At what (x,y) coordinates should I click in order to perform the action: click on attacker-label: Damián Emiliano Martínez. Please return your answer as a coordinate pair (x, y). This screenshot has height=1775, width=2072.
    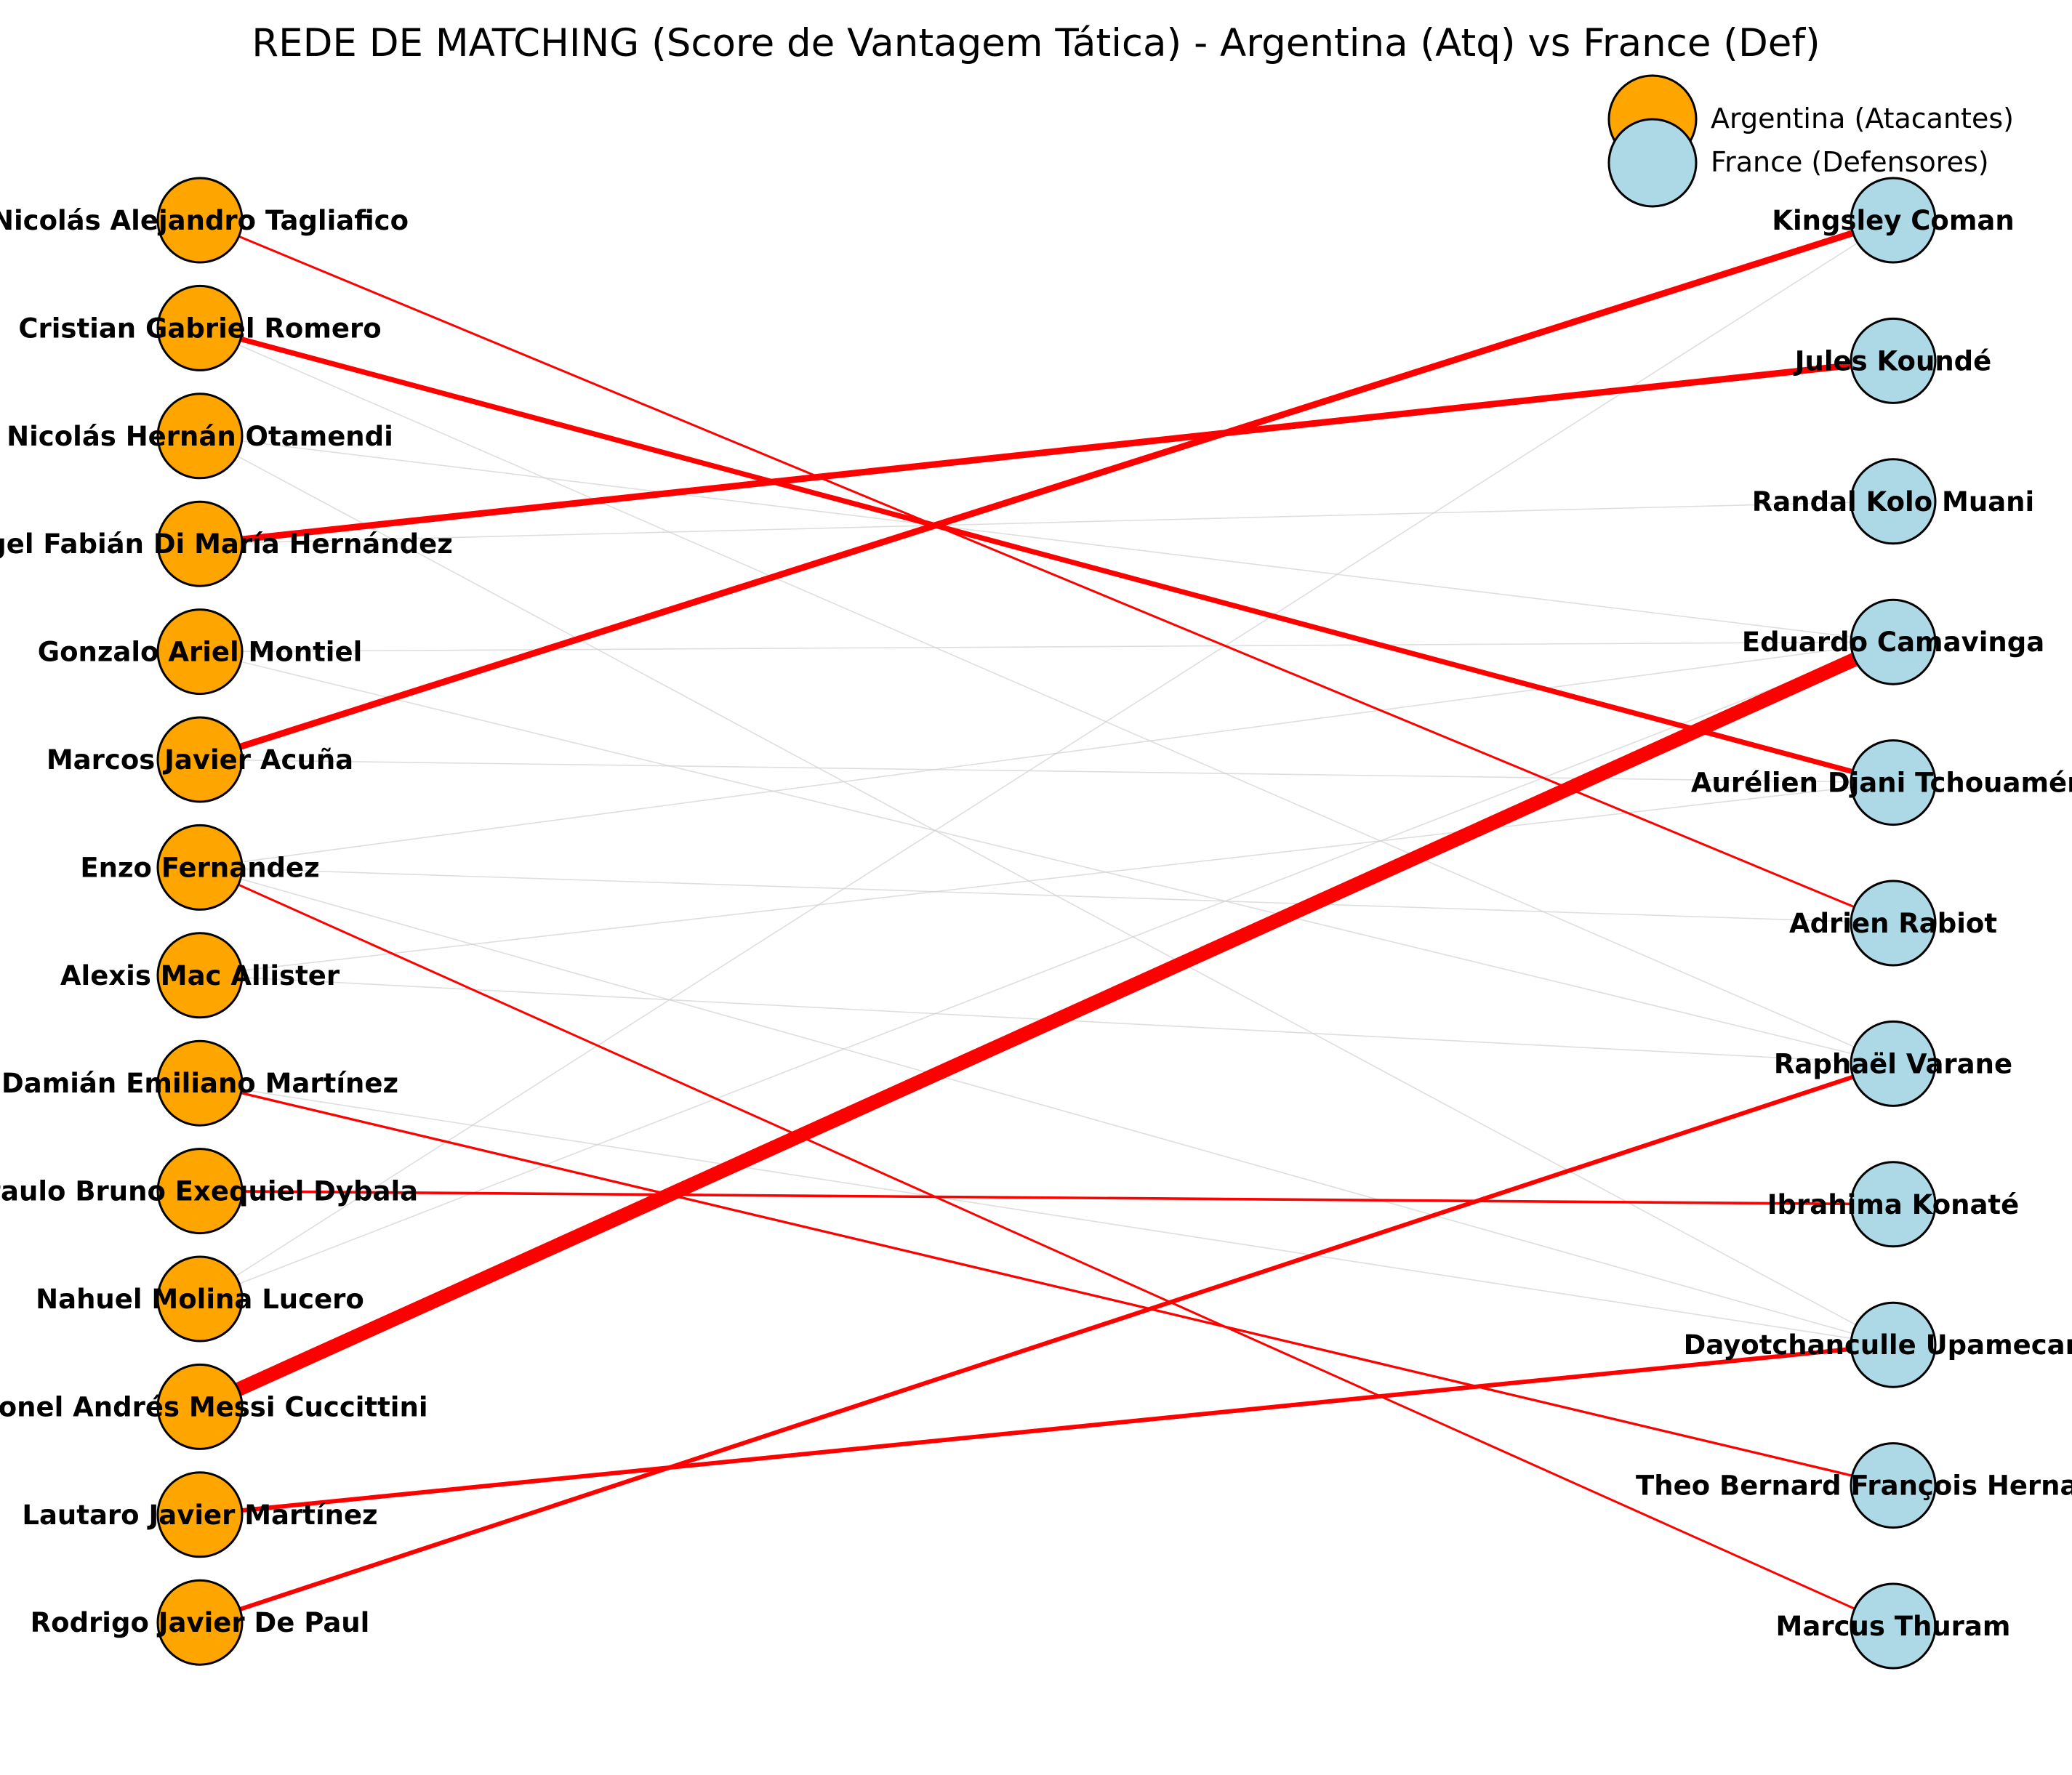
    Looking at the image, I should click on (199, 1083).